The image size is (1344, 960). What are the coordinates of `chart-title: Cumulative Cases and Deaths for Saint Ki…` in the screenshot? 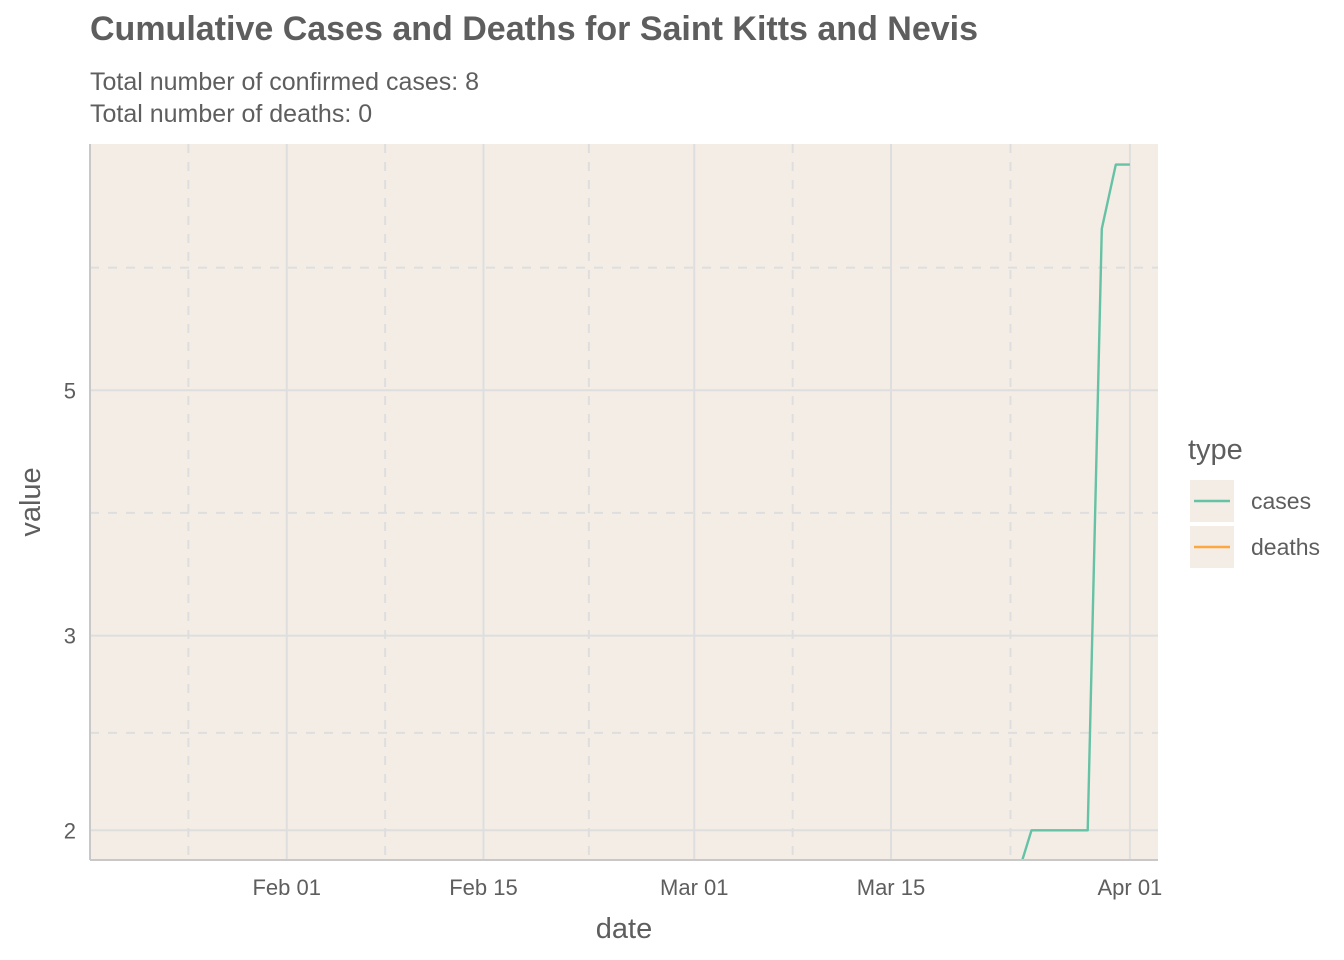 It's located at (534, 29).